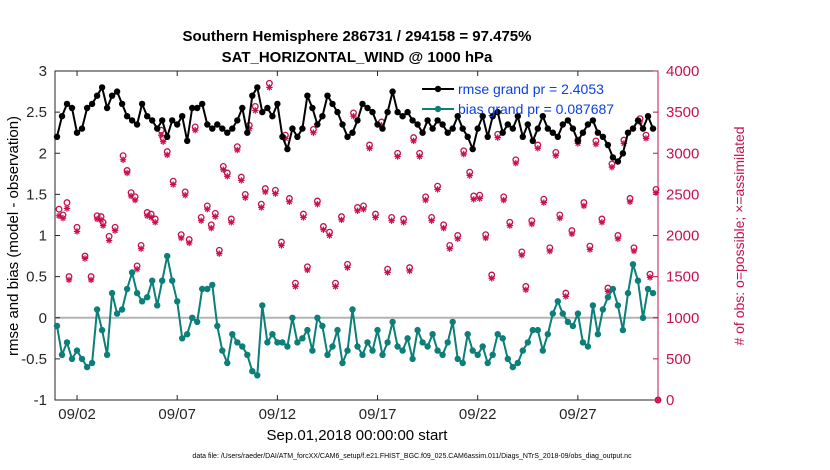  I want to click on y2-tick-label: 1000, so click(682, 318).